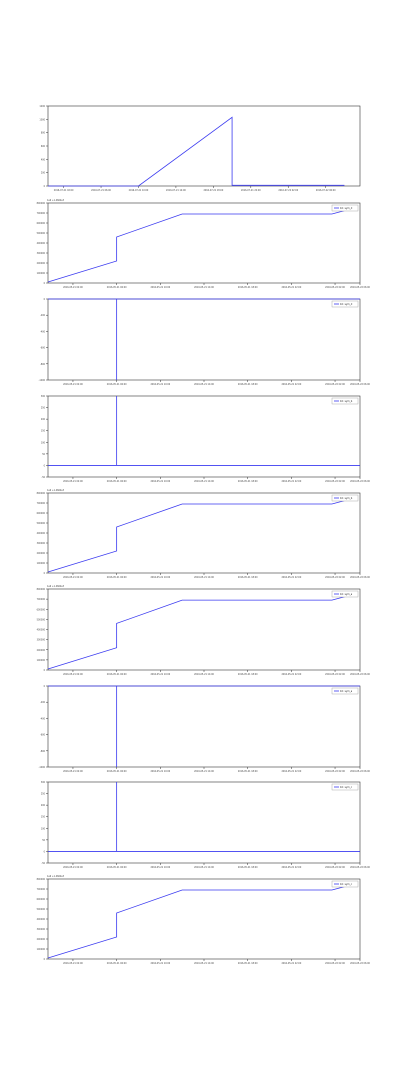 Image resolution: width=400 pixels, height=1067 pixels. Describe the element at coordinates (41, 939) in the screenshot. I see `y-tick-label: 200000` at that location.